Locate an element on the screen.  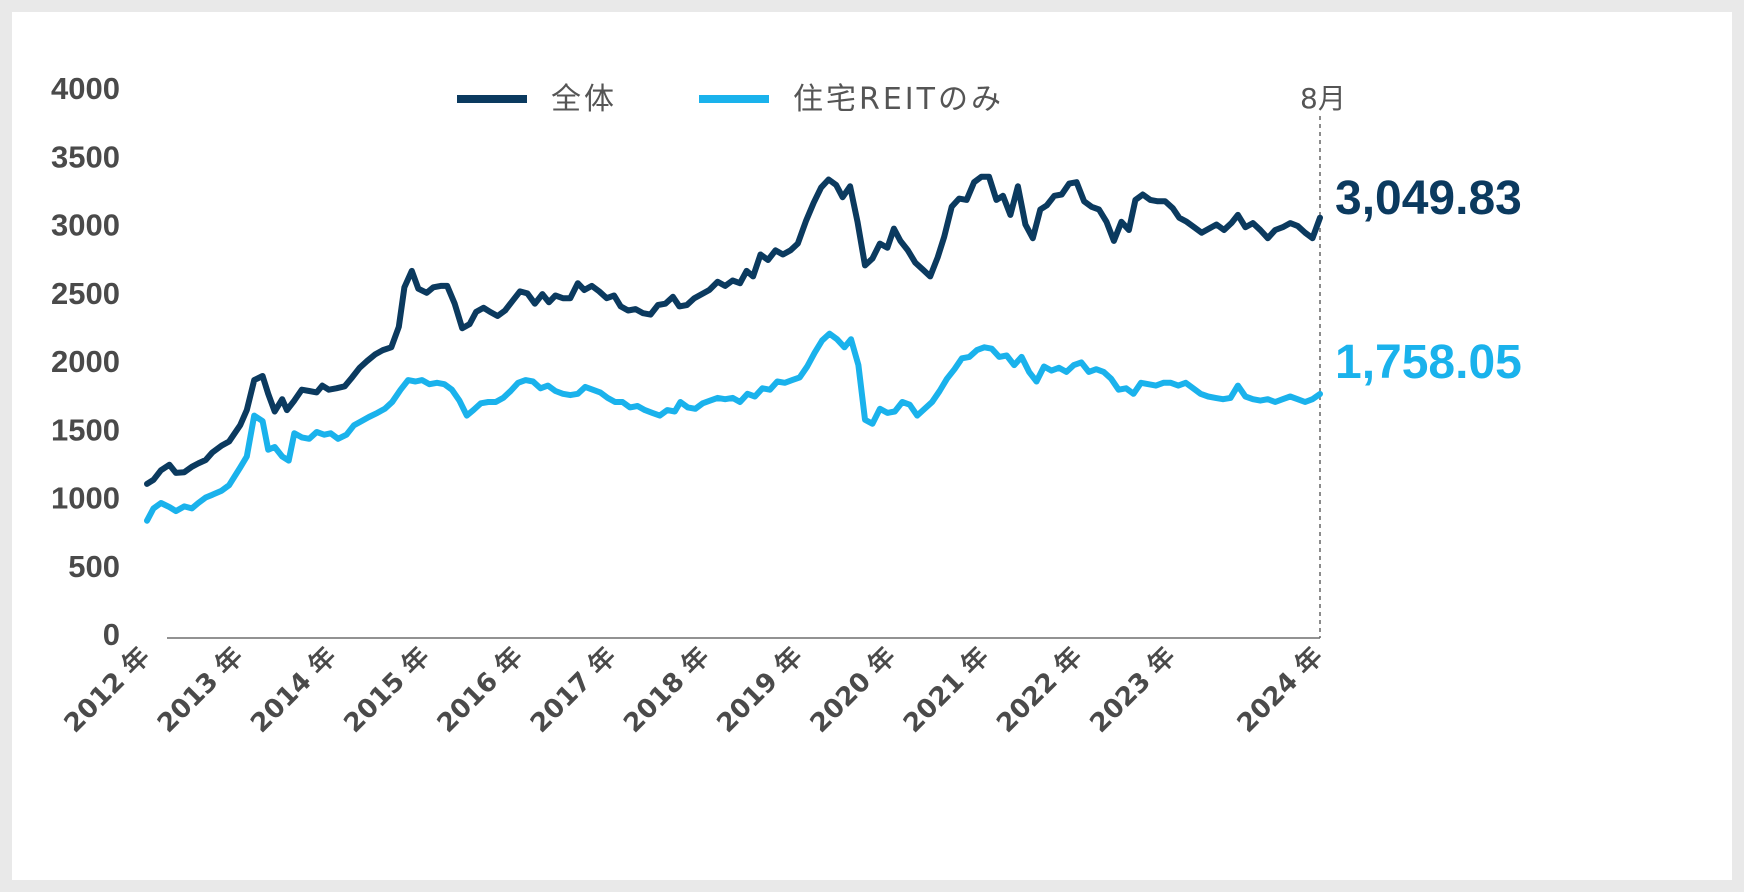
y-tick-label: 1500 is located at coordinates (85, 429).